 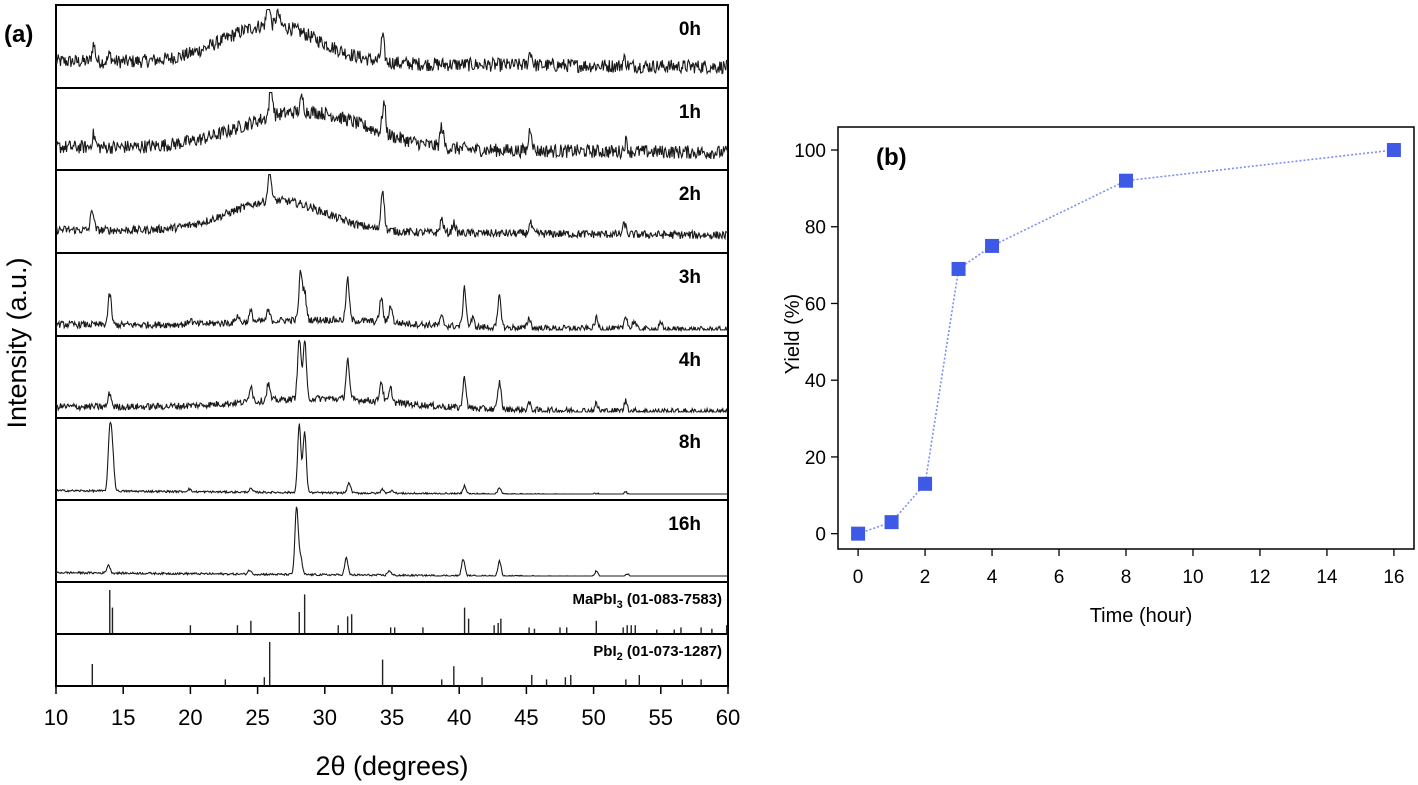 I want to click on xrd-pattern-0h: 0h, so click(x=392, y=46).